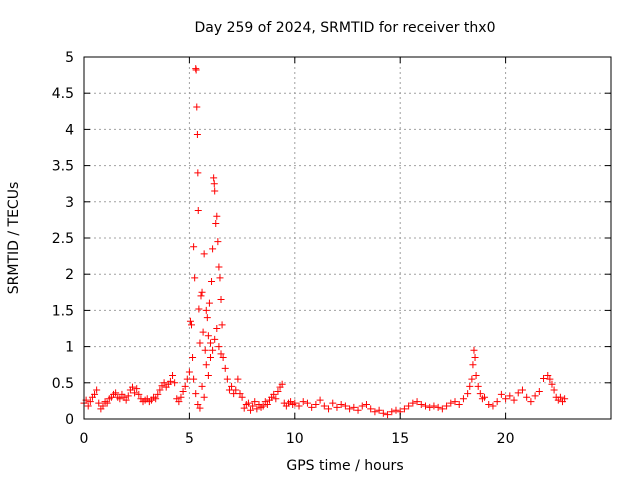 The image size is (640, 480). Describe the element at coordinates (69, 130) in the screenshot. I see `y-tick-label: 4` at that location.